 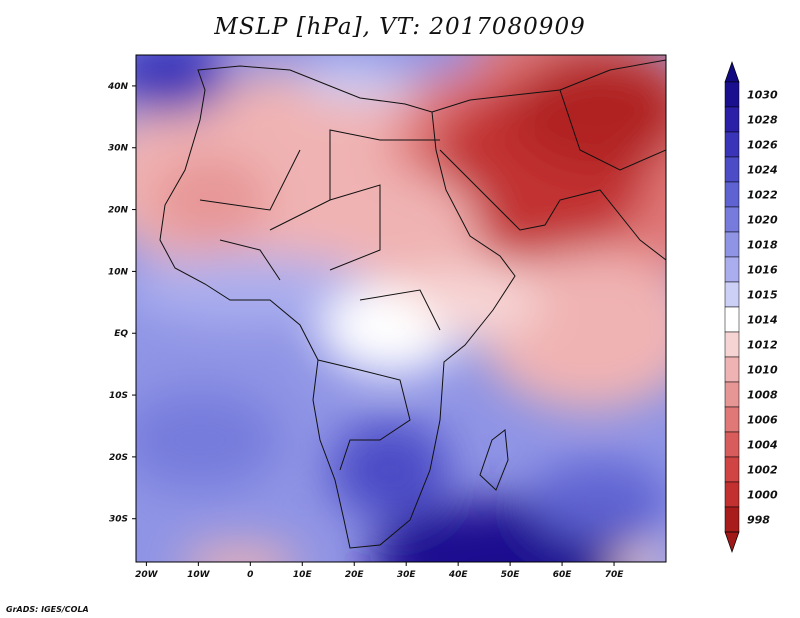 What do you see at coordinates (762, 445) in the screenshot?
I see `colorbar-label: 1004` at bounding box center [762, 445].